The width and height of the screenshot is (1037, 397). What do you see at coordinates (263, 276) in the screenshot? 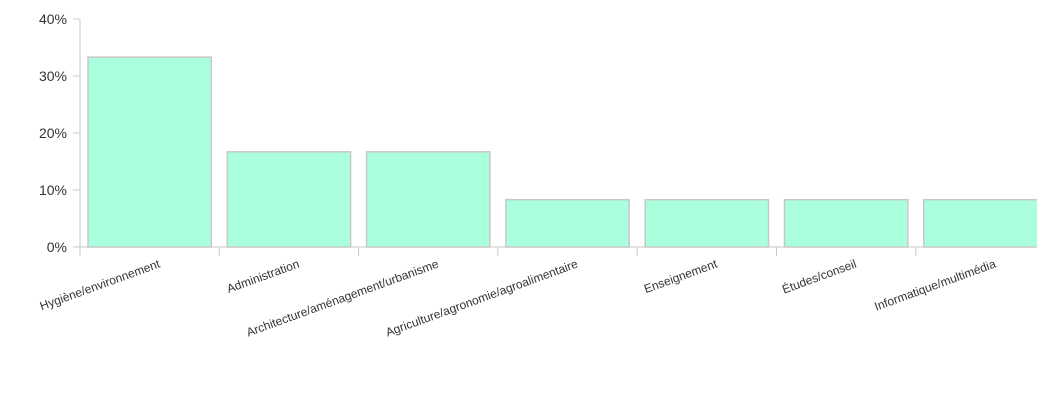
I see `x-category-label: Administration` at bounding box center [263, 276].